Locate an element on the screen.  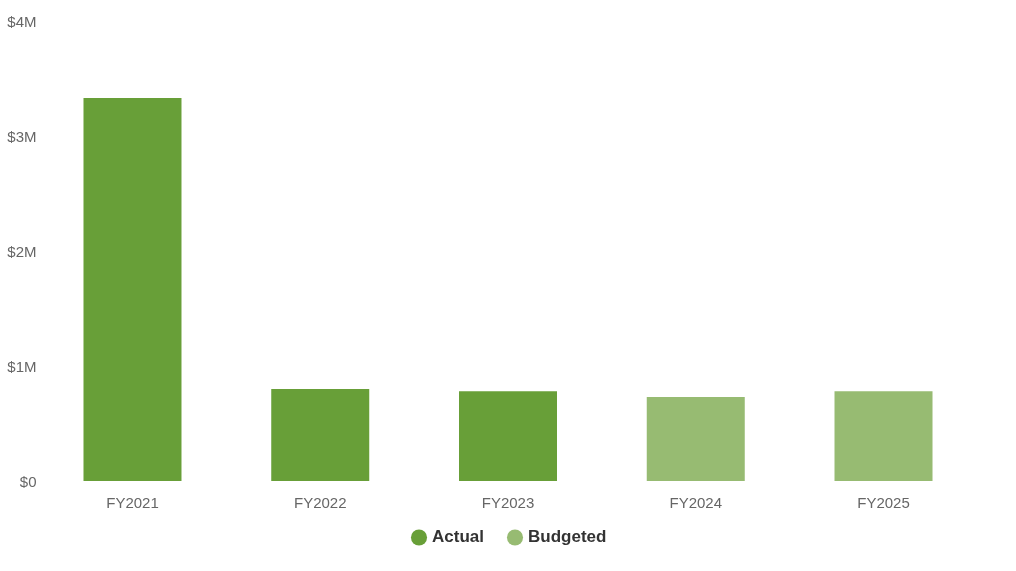
x-tick-label: FY2021 is located at coordinates (132, 502).